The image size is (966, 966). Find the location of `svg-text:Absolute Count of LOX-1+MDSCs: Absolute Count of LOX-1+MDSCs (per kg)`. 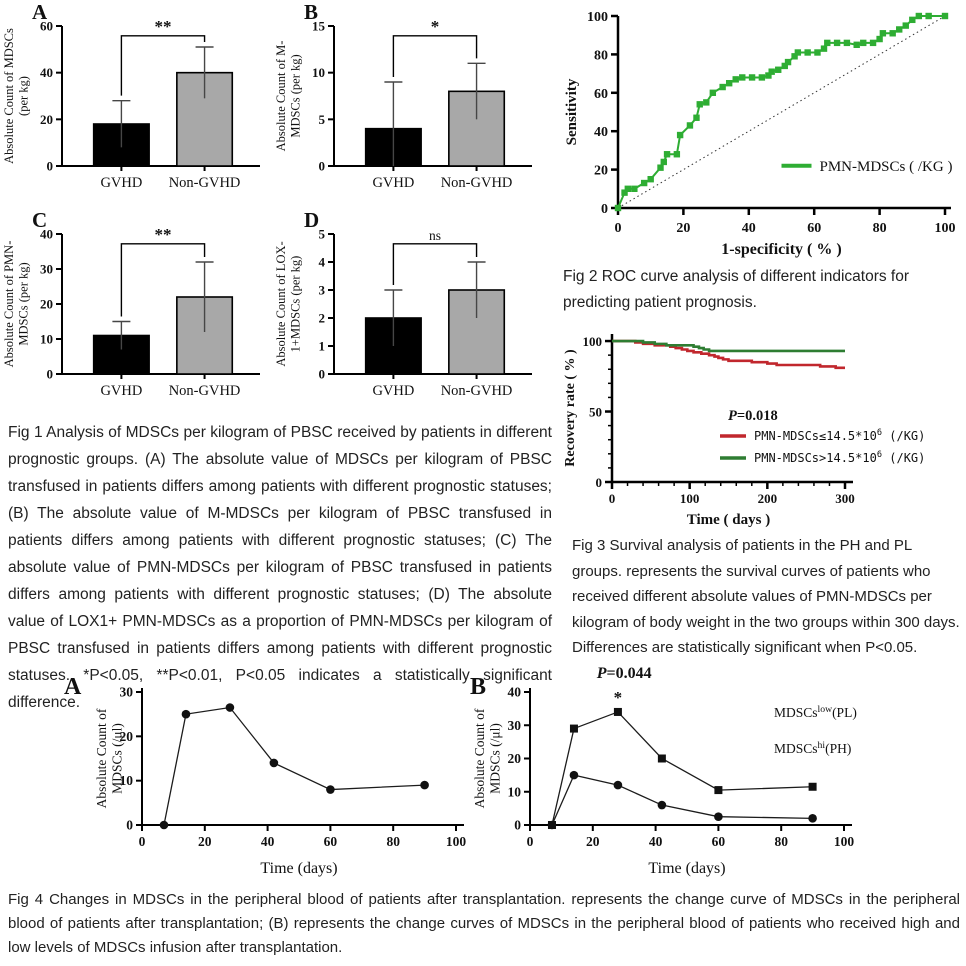

svg-text:Absolute Count of LOX-1+MDSCs: Absolute Count of LOX-1+MDSCs (per kg) is located at coordinates (288, 303).